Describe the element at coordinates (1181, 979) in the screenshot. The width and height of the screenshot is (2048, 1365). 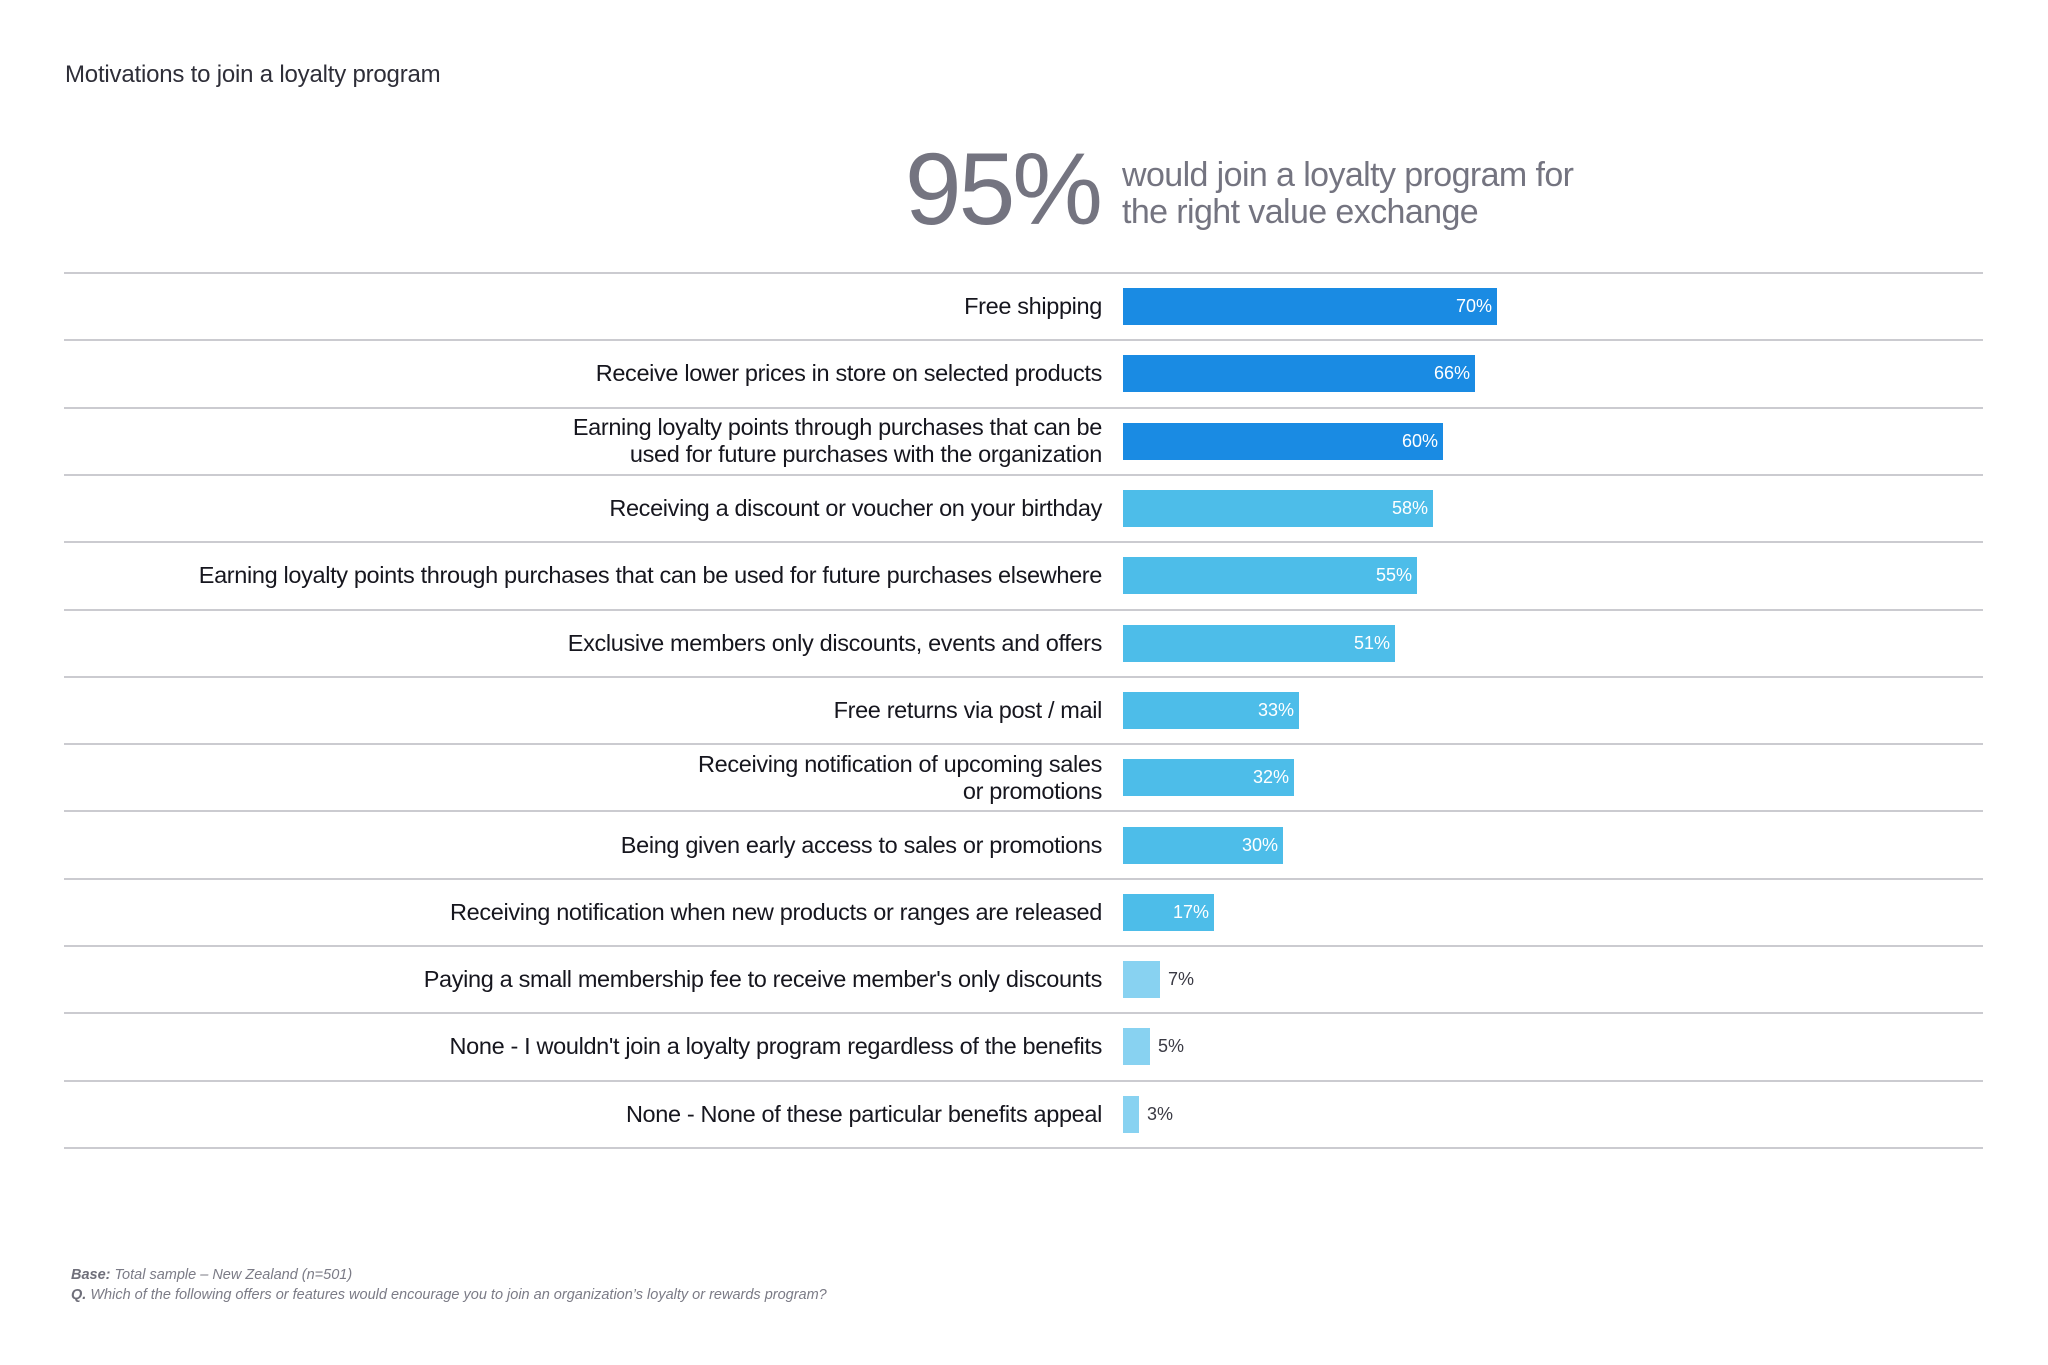
I see `bar-value-label: 7%` at that location.